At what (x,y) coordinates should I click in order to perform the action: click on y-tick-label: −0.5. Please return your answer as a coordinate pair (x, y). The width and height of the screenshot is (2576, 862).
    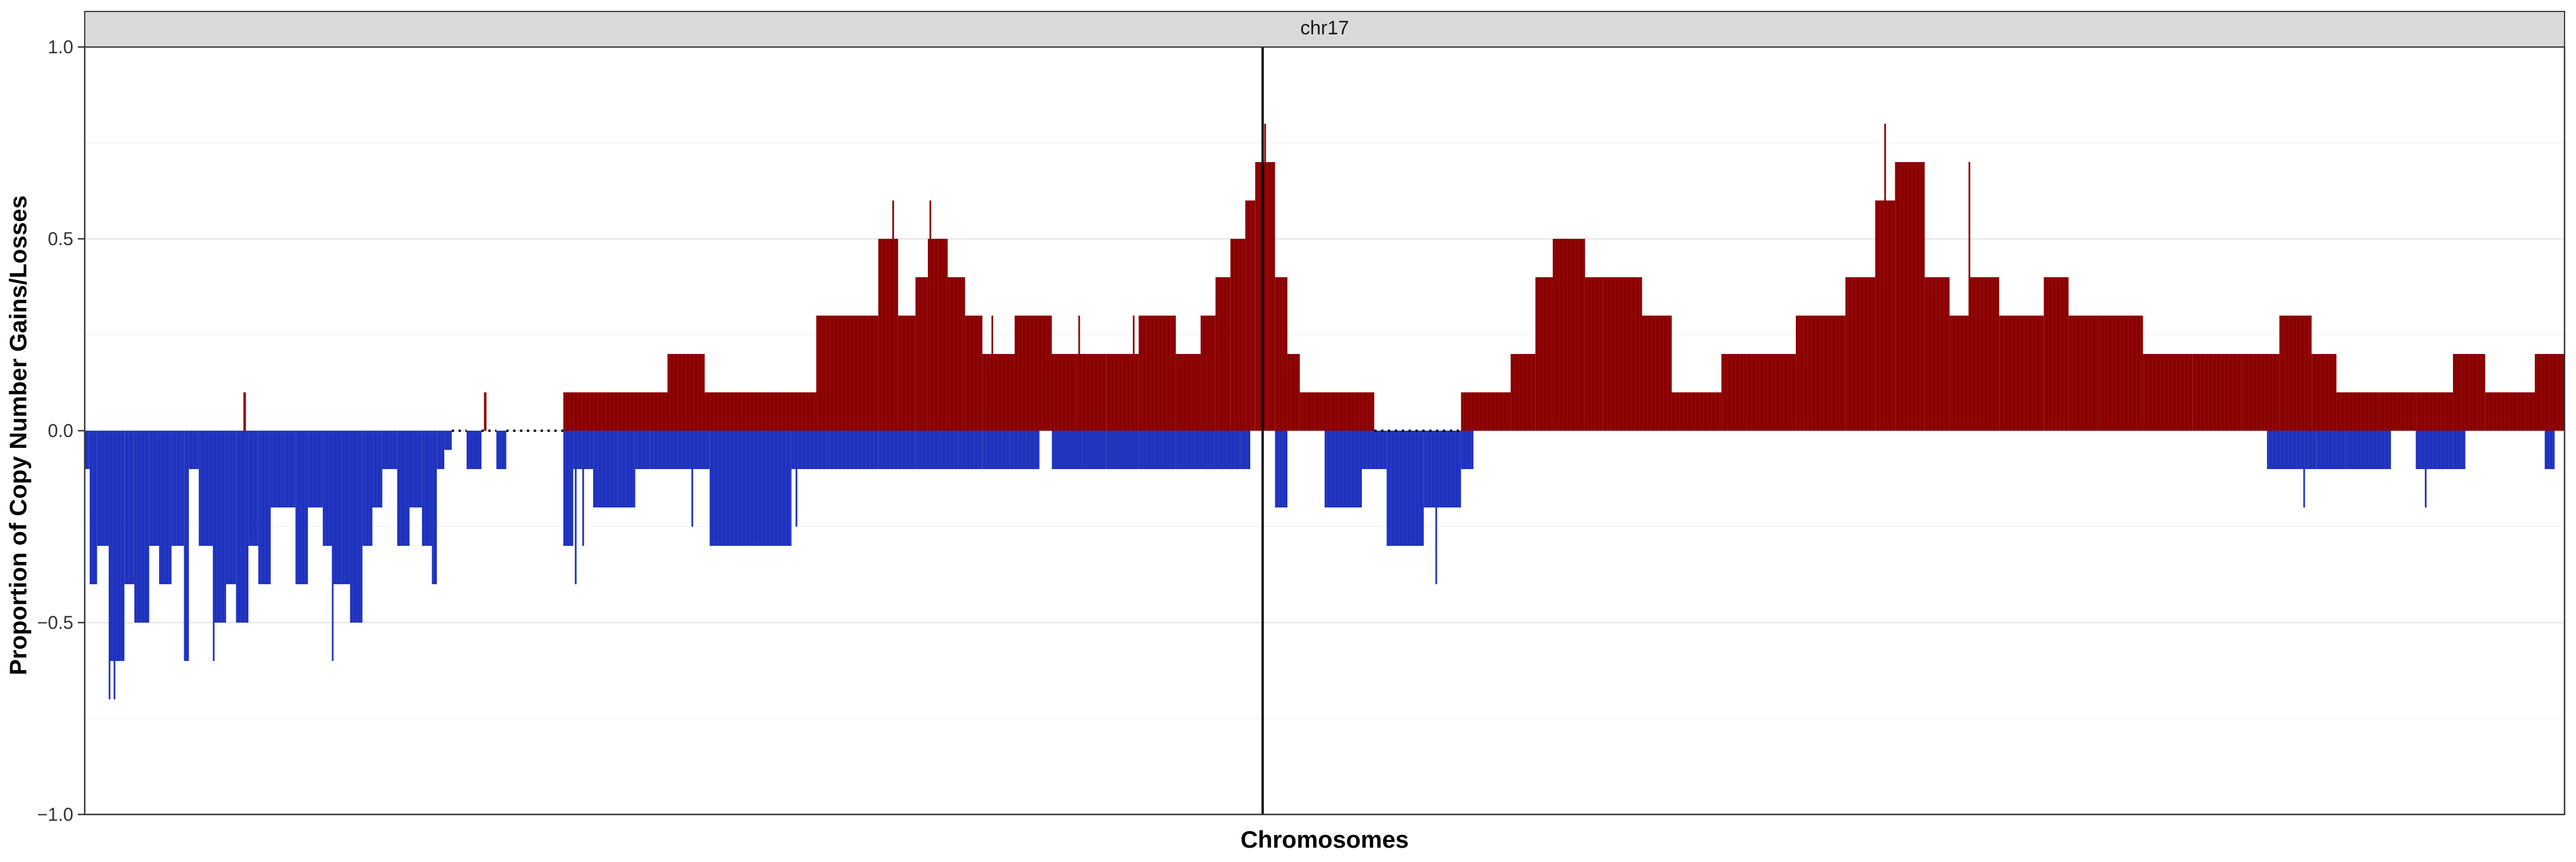
    Looking at the image, I should click on (55, 622).